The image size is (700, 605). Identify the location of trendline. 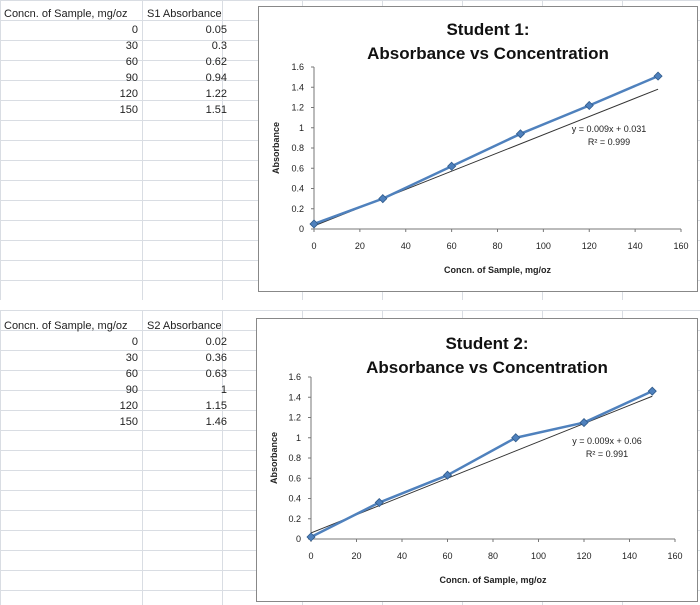
(481, 464).